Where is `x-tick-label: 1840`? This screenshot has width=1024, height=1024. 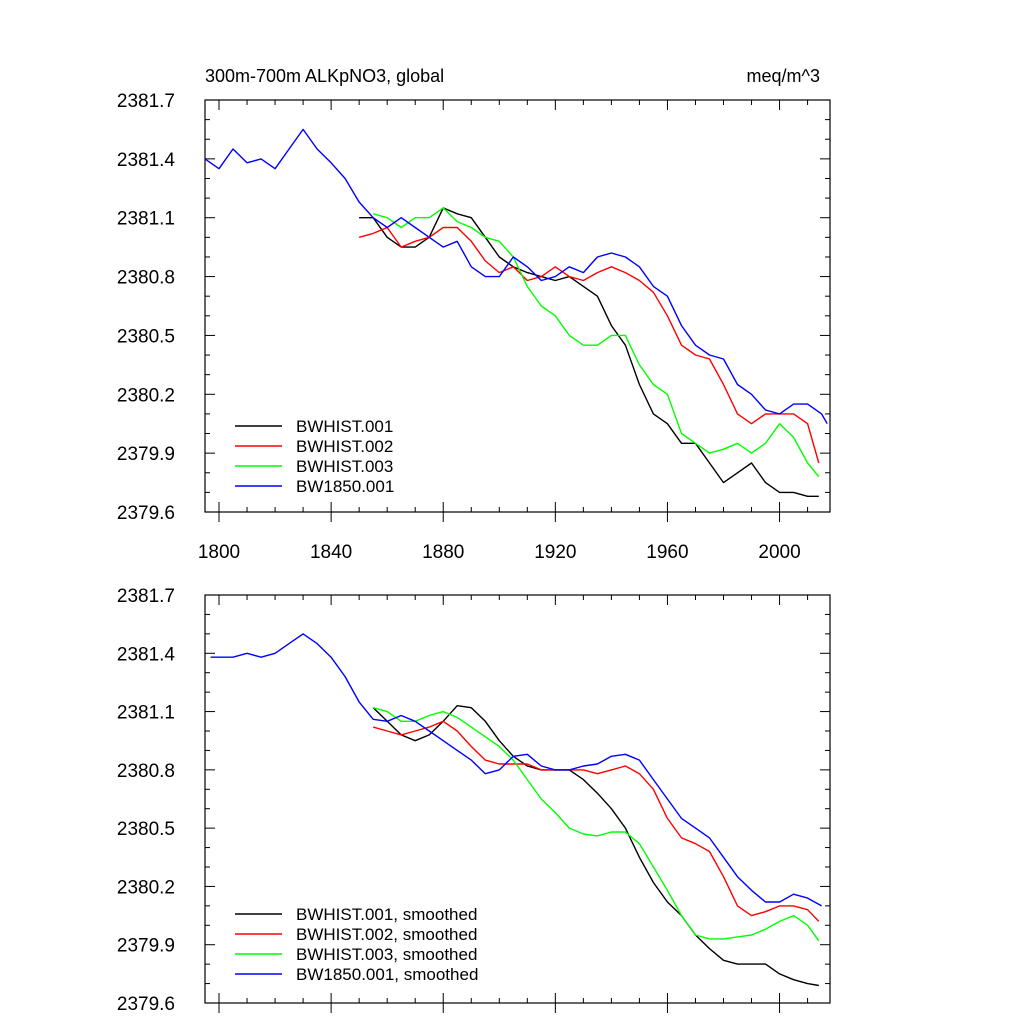 x-tick-label: 1840 is located at coordinates (331, 552).